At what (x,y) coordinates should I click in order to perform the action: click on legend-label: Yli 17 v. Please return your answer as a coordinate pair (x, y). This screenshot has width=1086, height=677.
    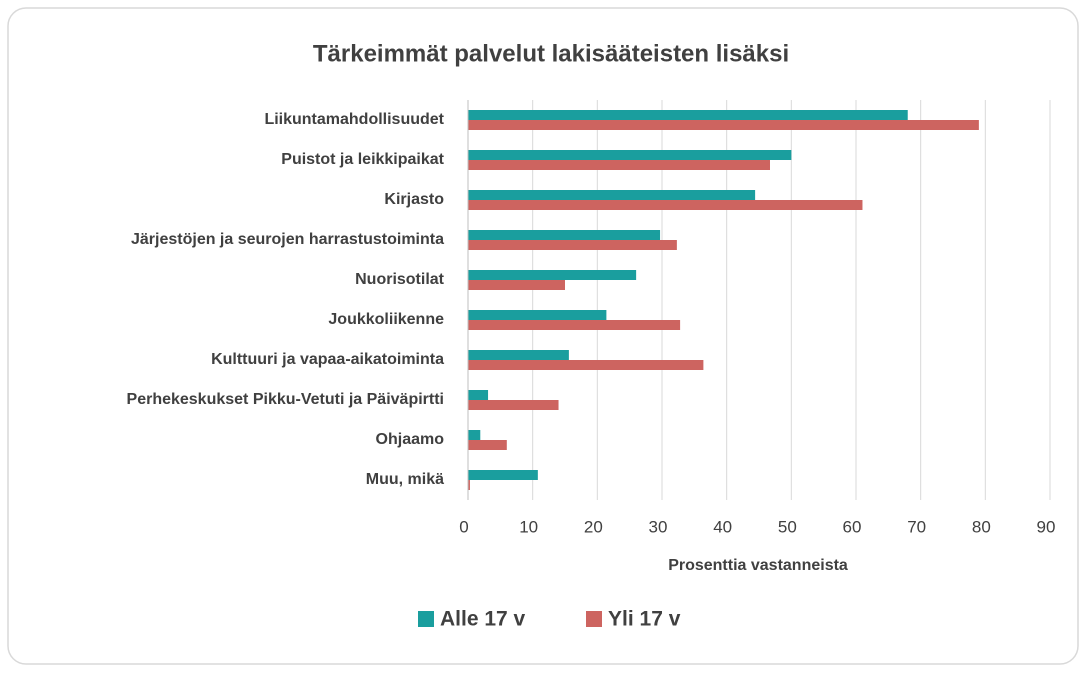
    Looking at the image, I should click on (644, 619).